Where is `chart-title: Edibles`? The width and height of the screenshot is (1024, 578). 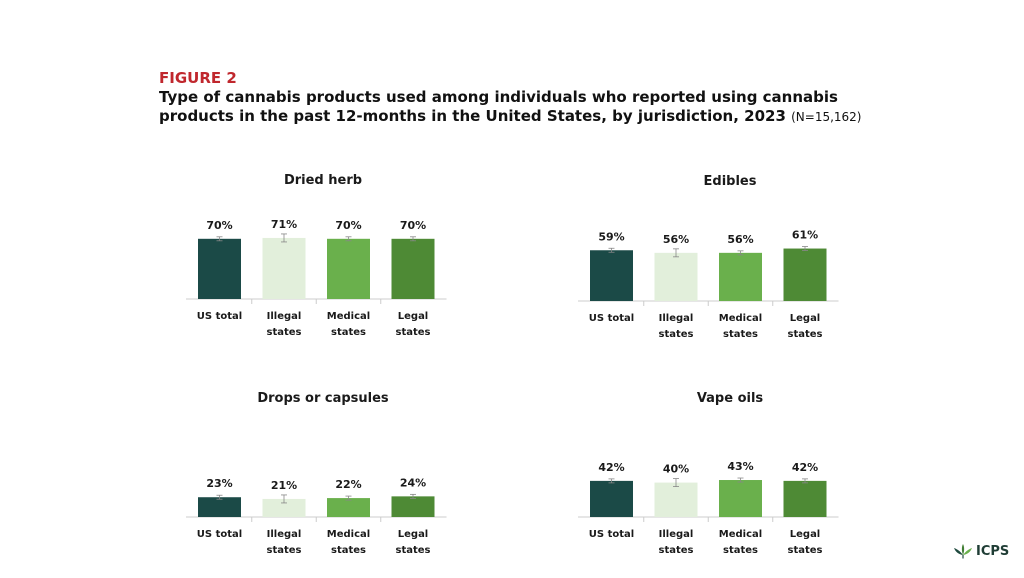
chart-title: Edibles is located at coordinates (730, 181).